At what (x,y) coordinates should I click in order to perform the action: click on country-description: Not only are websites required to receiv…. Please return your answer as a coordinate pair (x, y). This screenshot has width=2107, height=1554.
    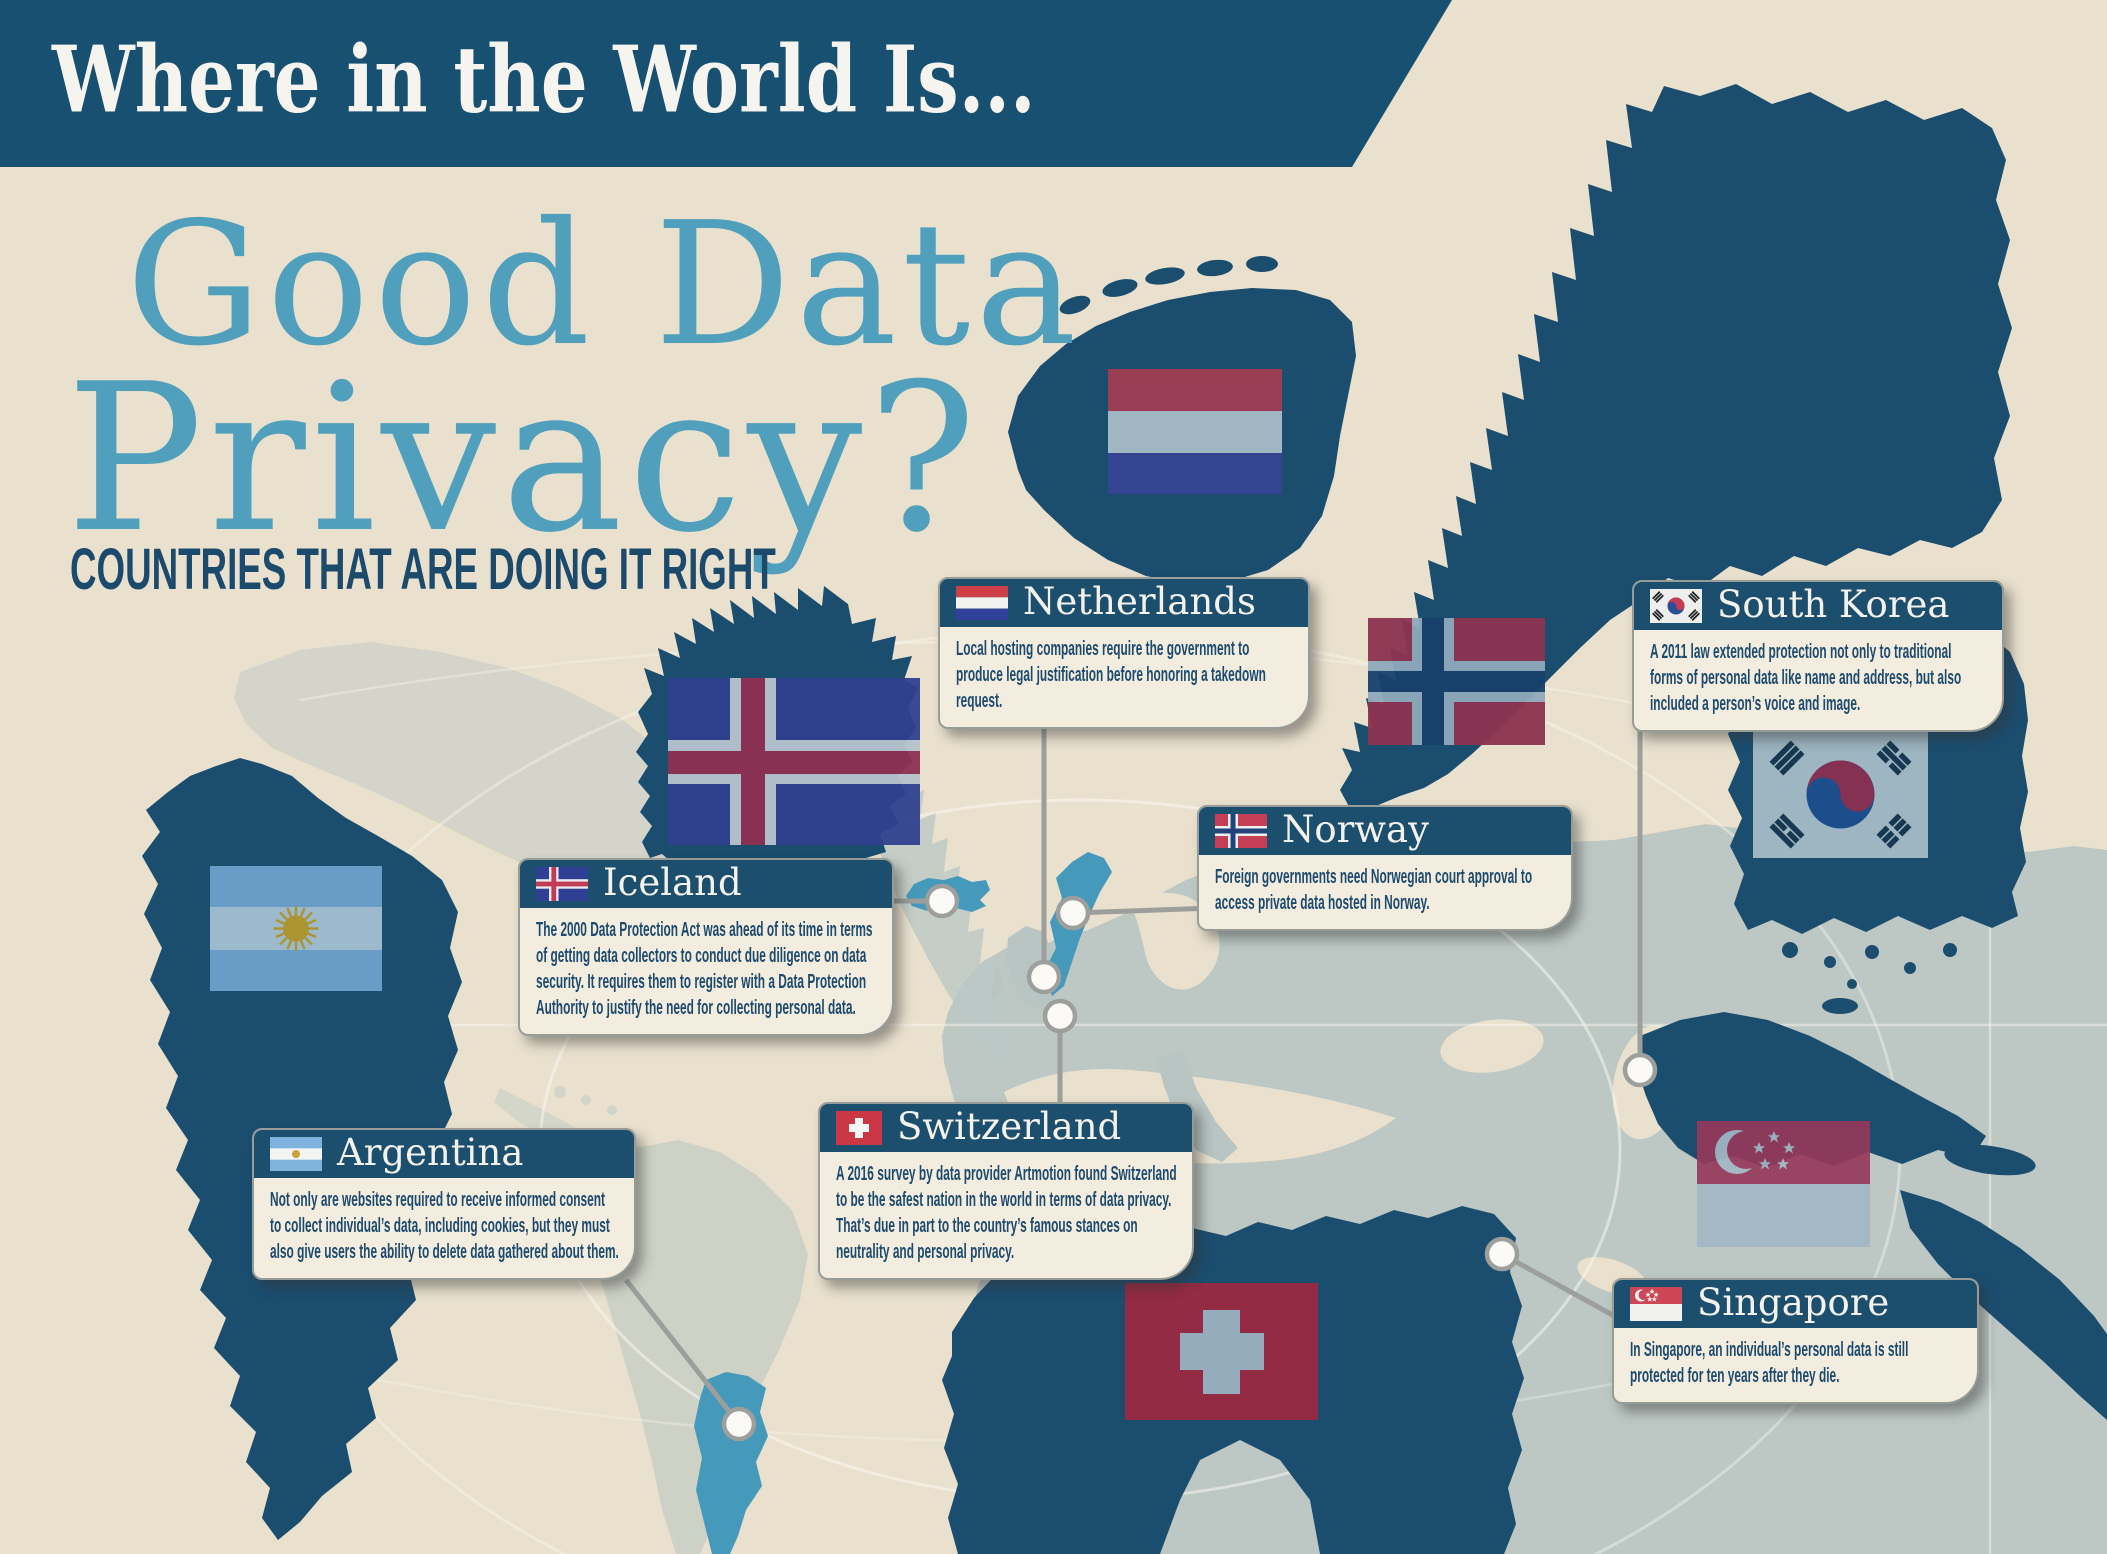
    Looking at the image, I should click on (444, 1225).